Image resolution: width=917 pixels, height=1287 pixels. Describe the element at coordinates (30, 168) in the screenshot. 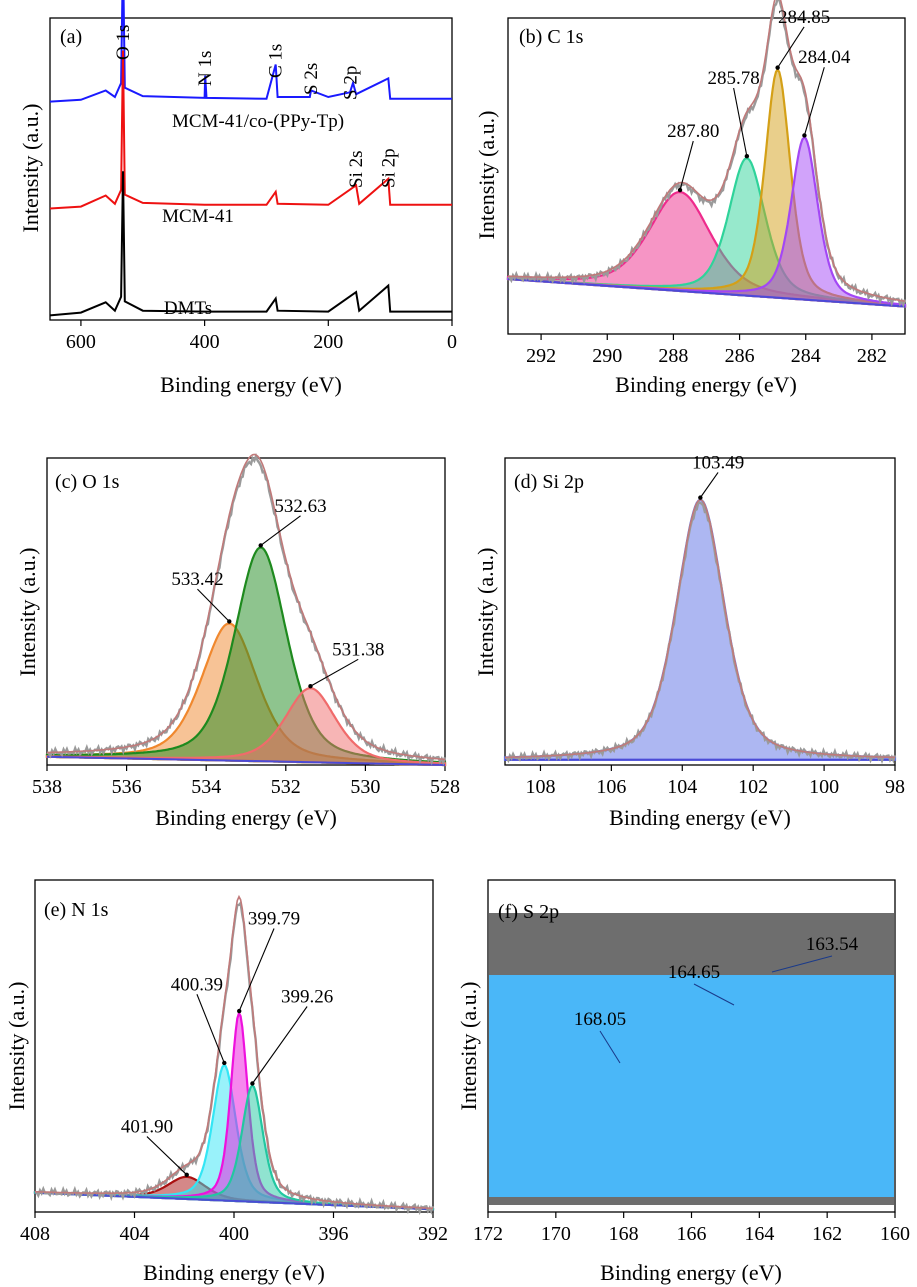

I see `y-axis-label-a: Intensity (a.u.)` at that location.